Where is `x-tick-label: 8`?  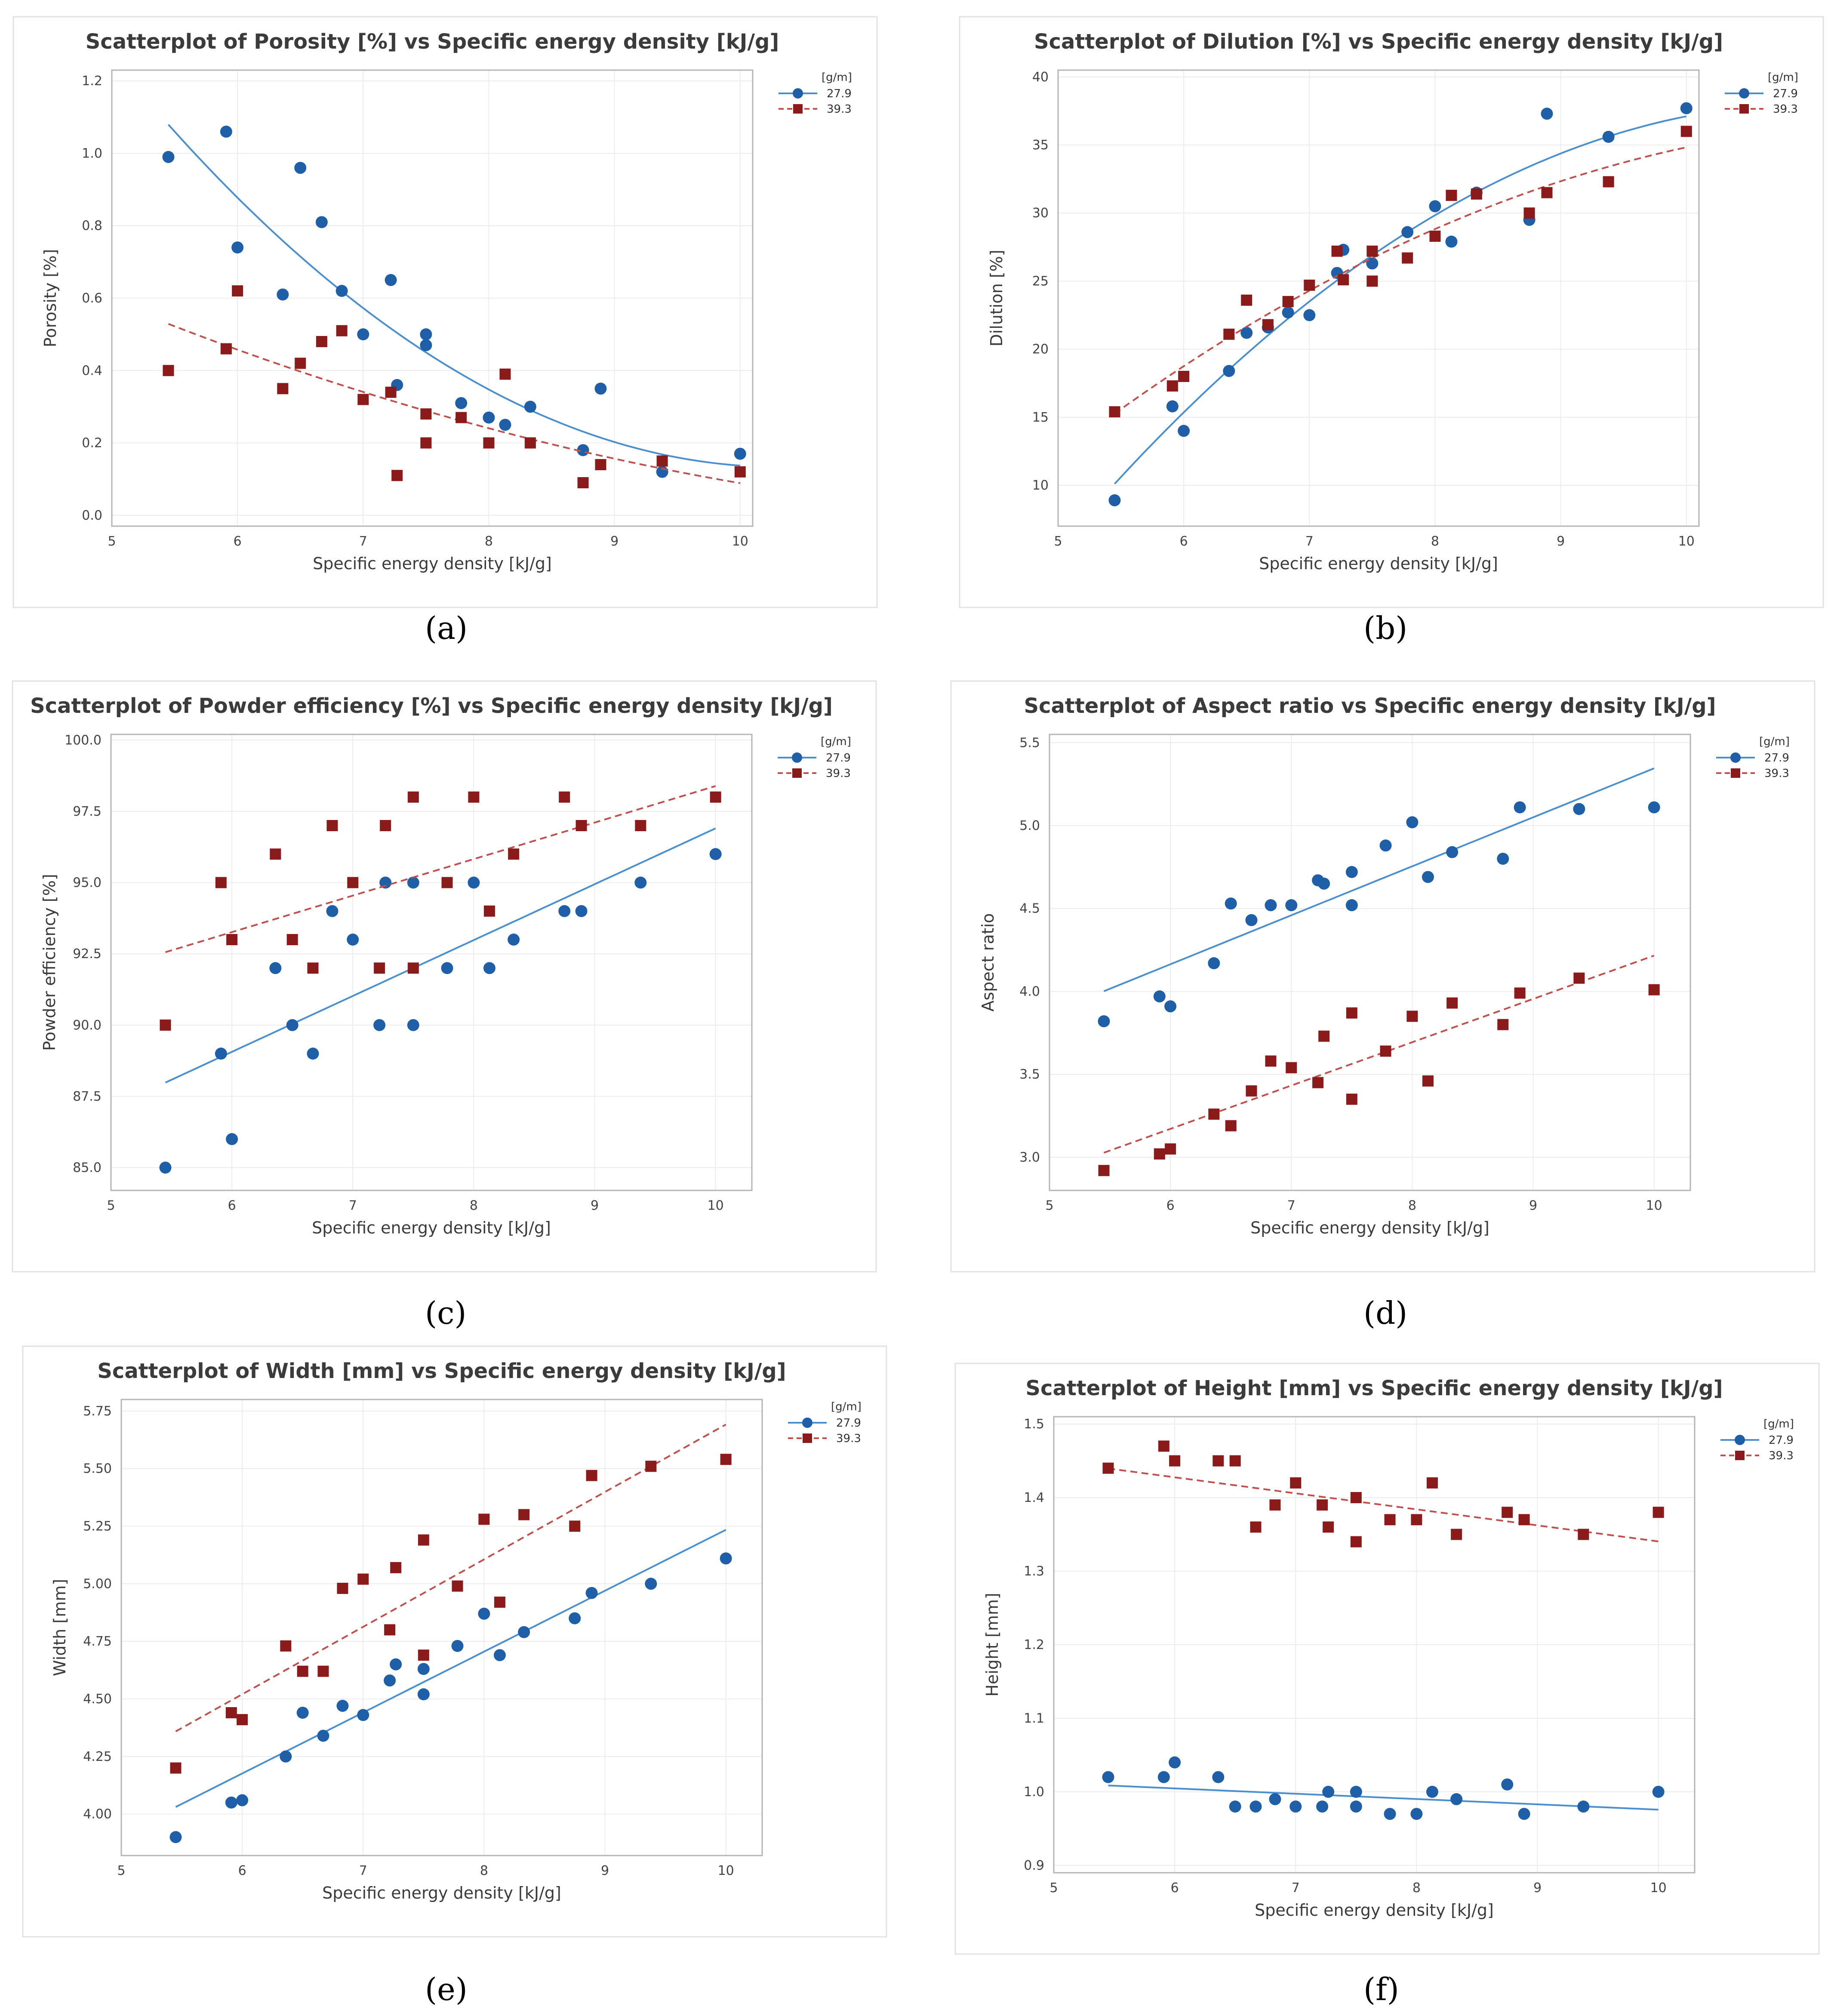
x-tick-label: 8 is located at coordinates (1416, 1888).